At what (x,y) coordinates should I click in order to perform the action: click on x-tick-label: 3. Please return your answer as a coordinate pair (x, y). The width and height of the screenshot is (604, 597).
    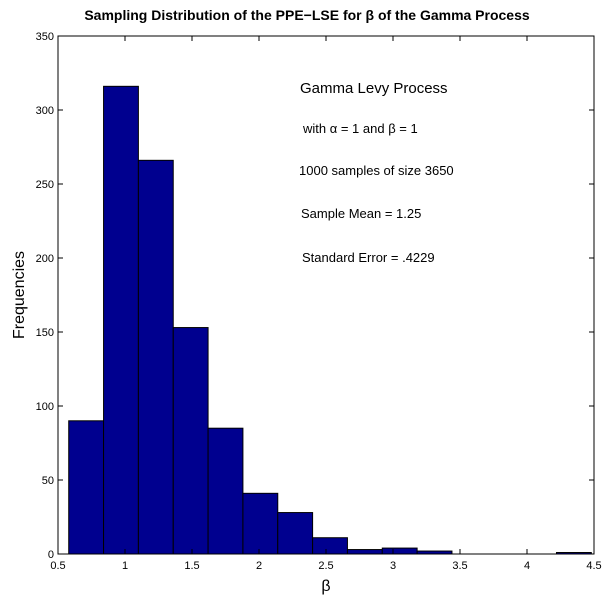
    Looking at the image, I should click on (393, 566).